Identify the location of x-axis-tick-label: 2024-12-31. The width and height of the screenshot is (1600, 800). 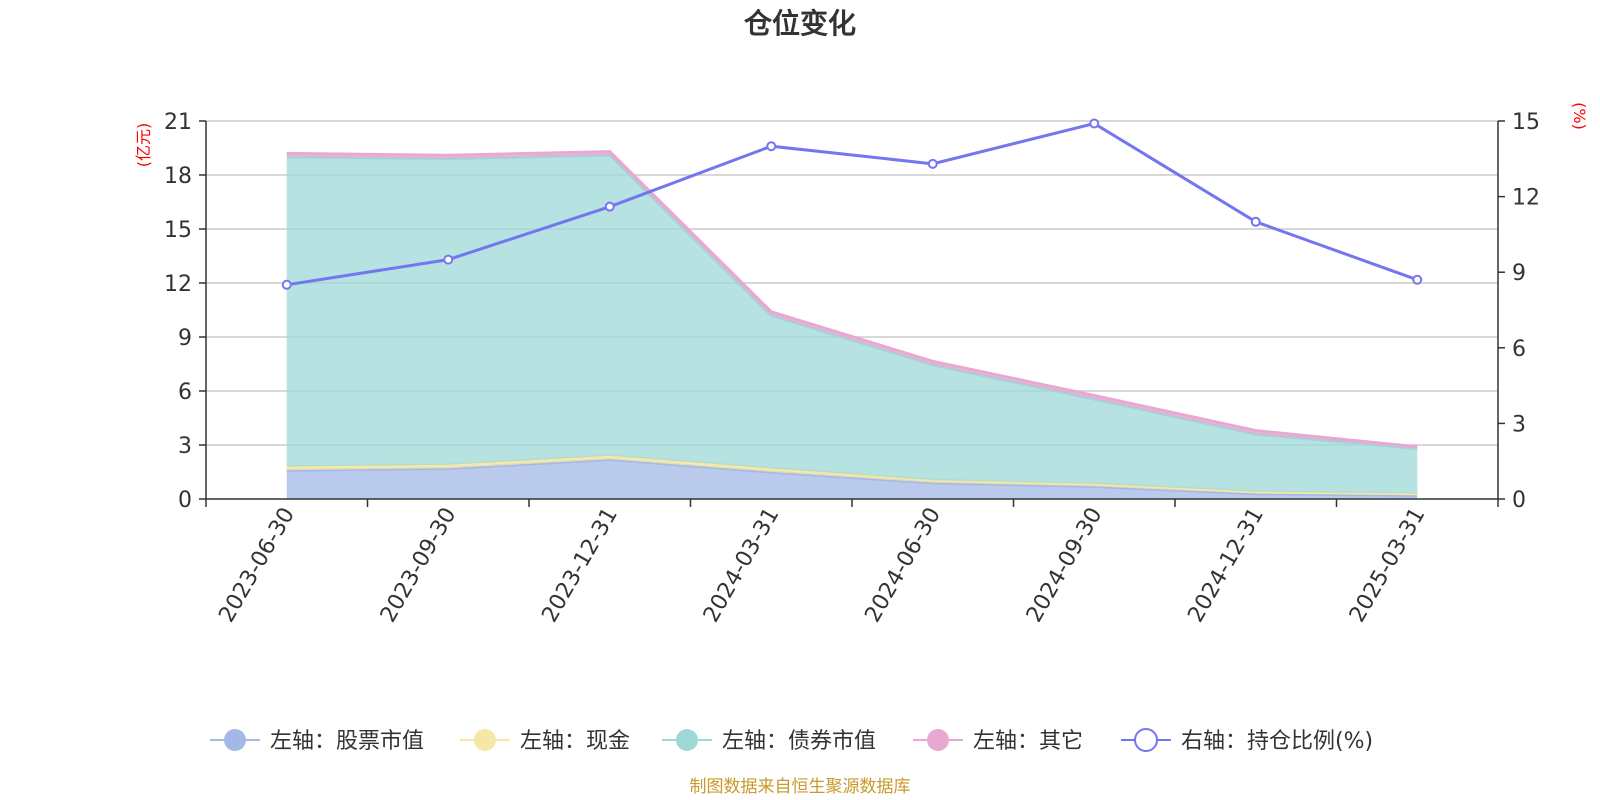
(1226, 565).